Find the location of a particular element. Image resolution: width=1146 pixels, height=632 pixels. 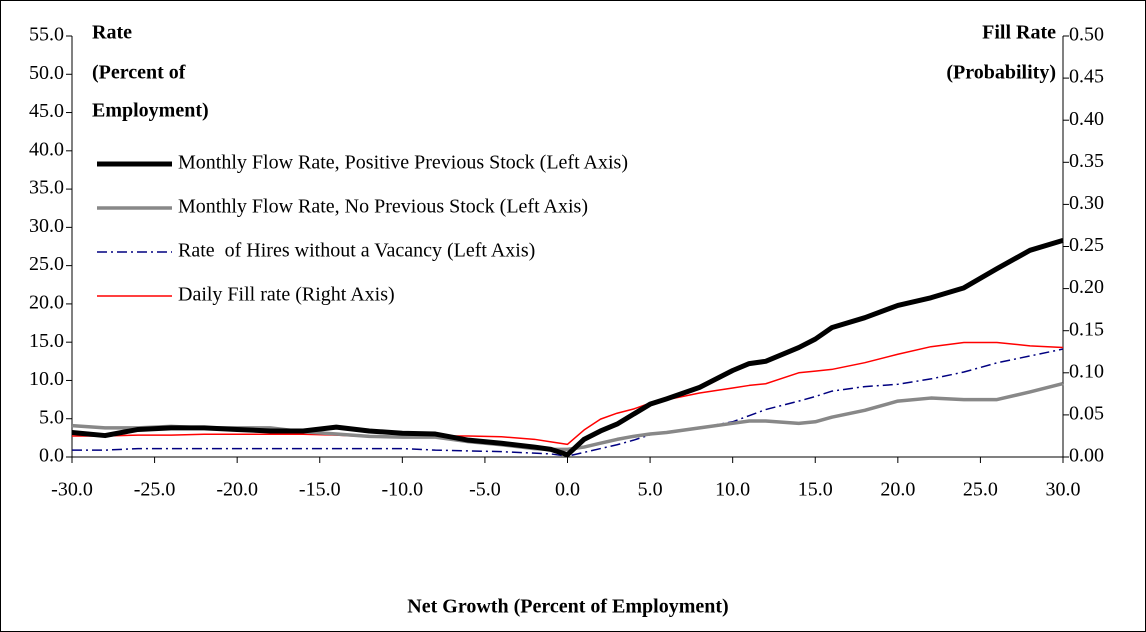

y-tick-label: 50.0 is located at coordinates (46, 73).